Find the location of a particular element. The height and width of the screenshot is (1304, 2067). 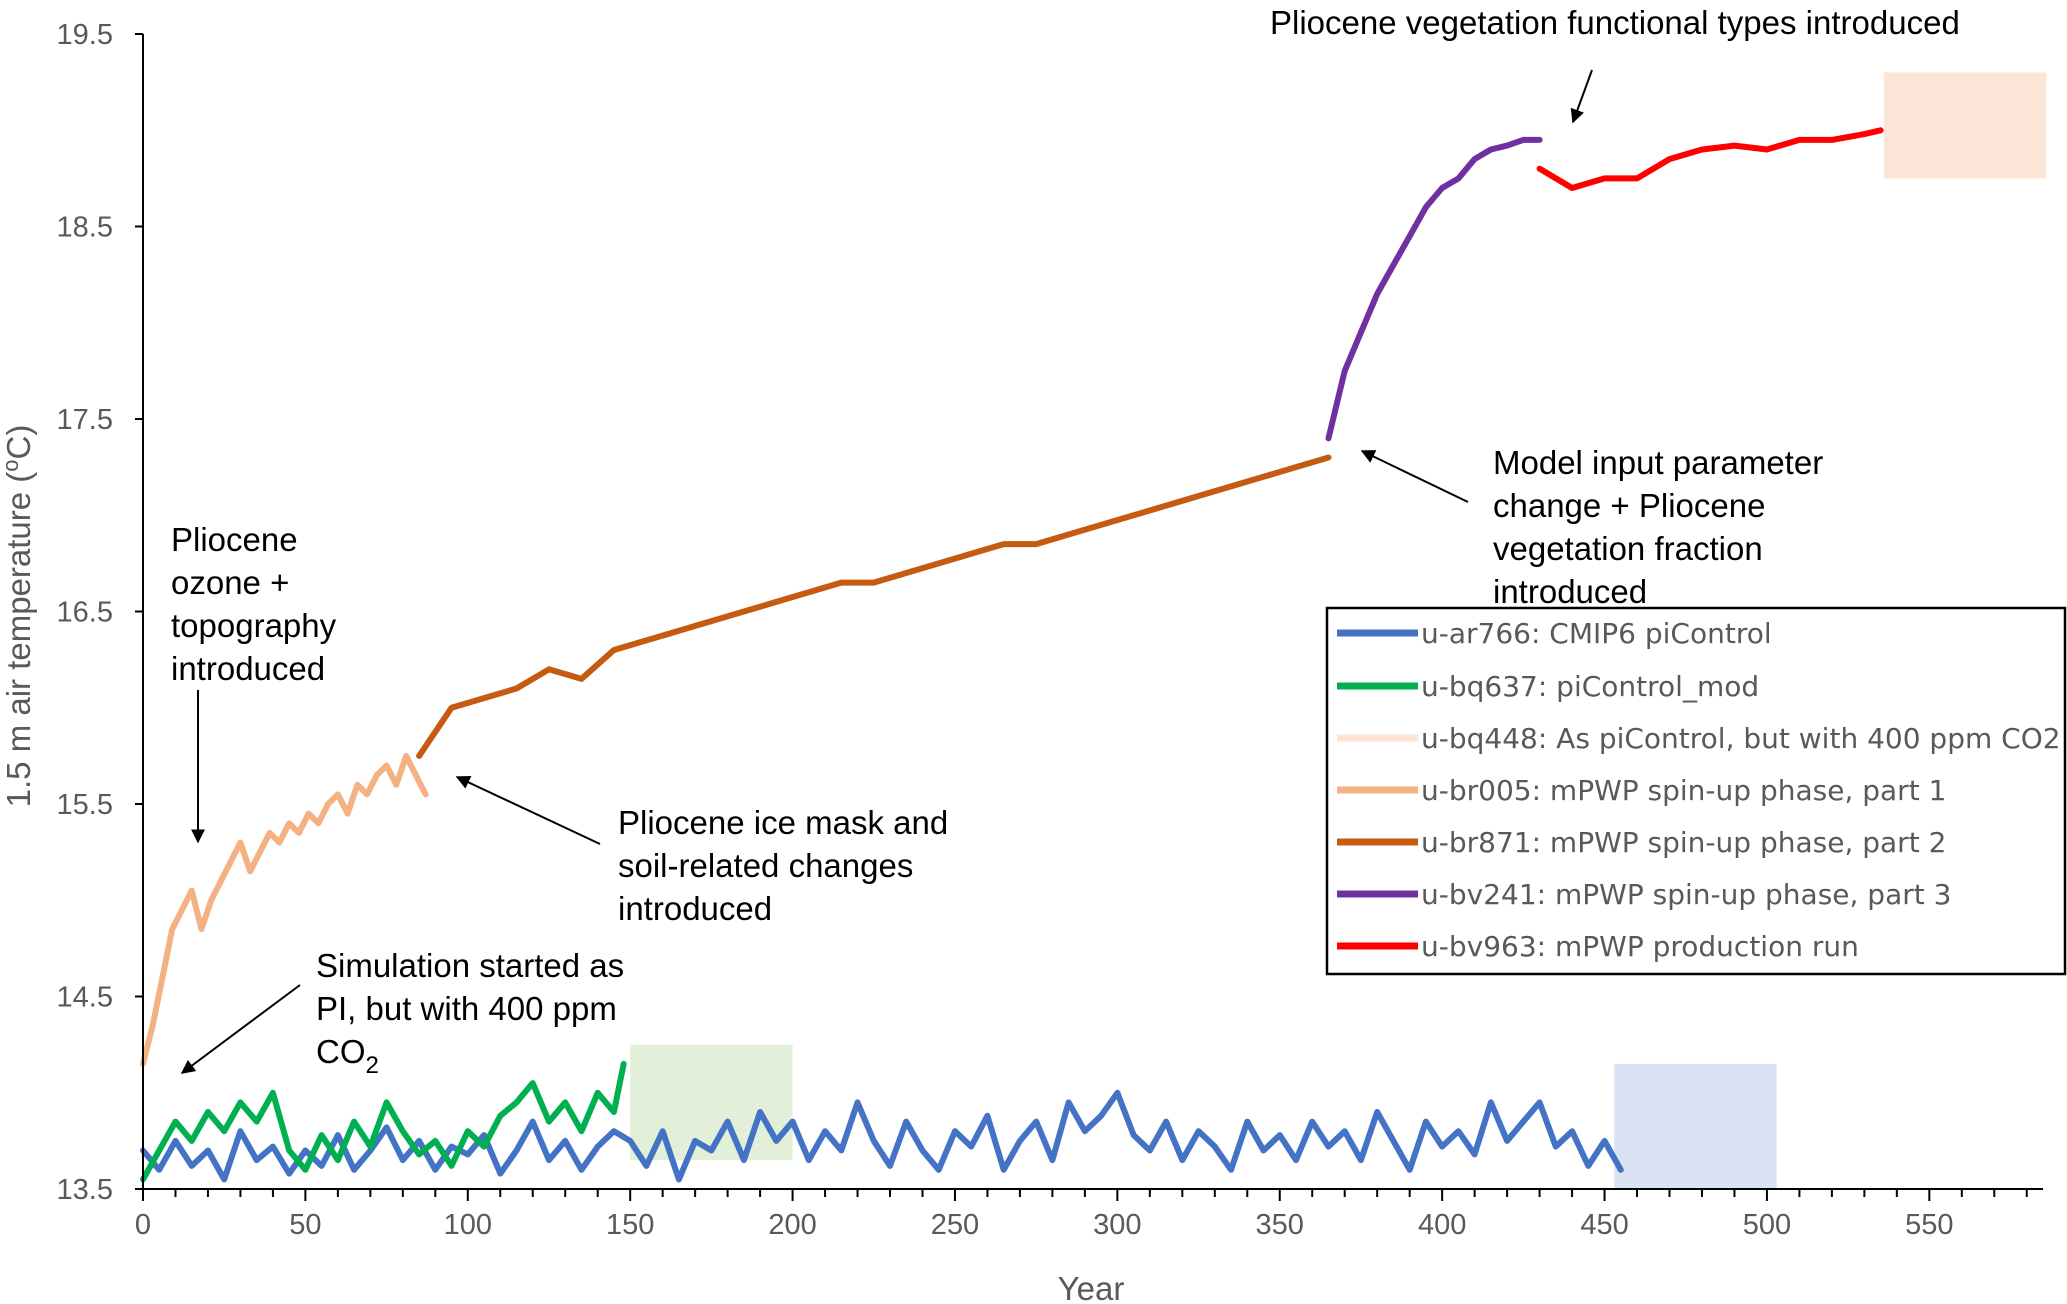

legend-item: u-bq637: piControl_mod is located at coordinates (1548, 686).